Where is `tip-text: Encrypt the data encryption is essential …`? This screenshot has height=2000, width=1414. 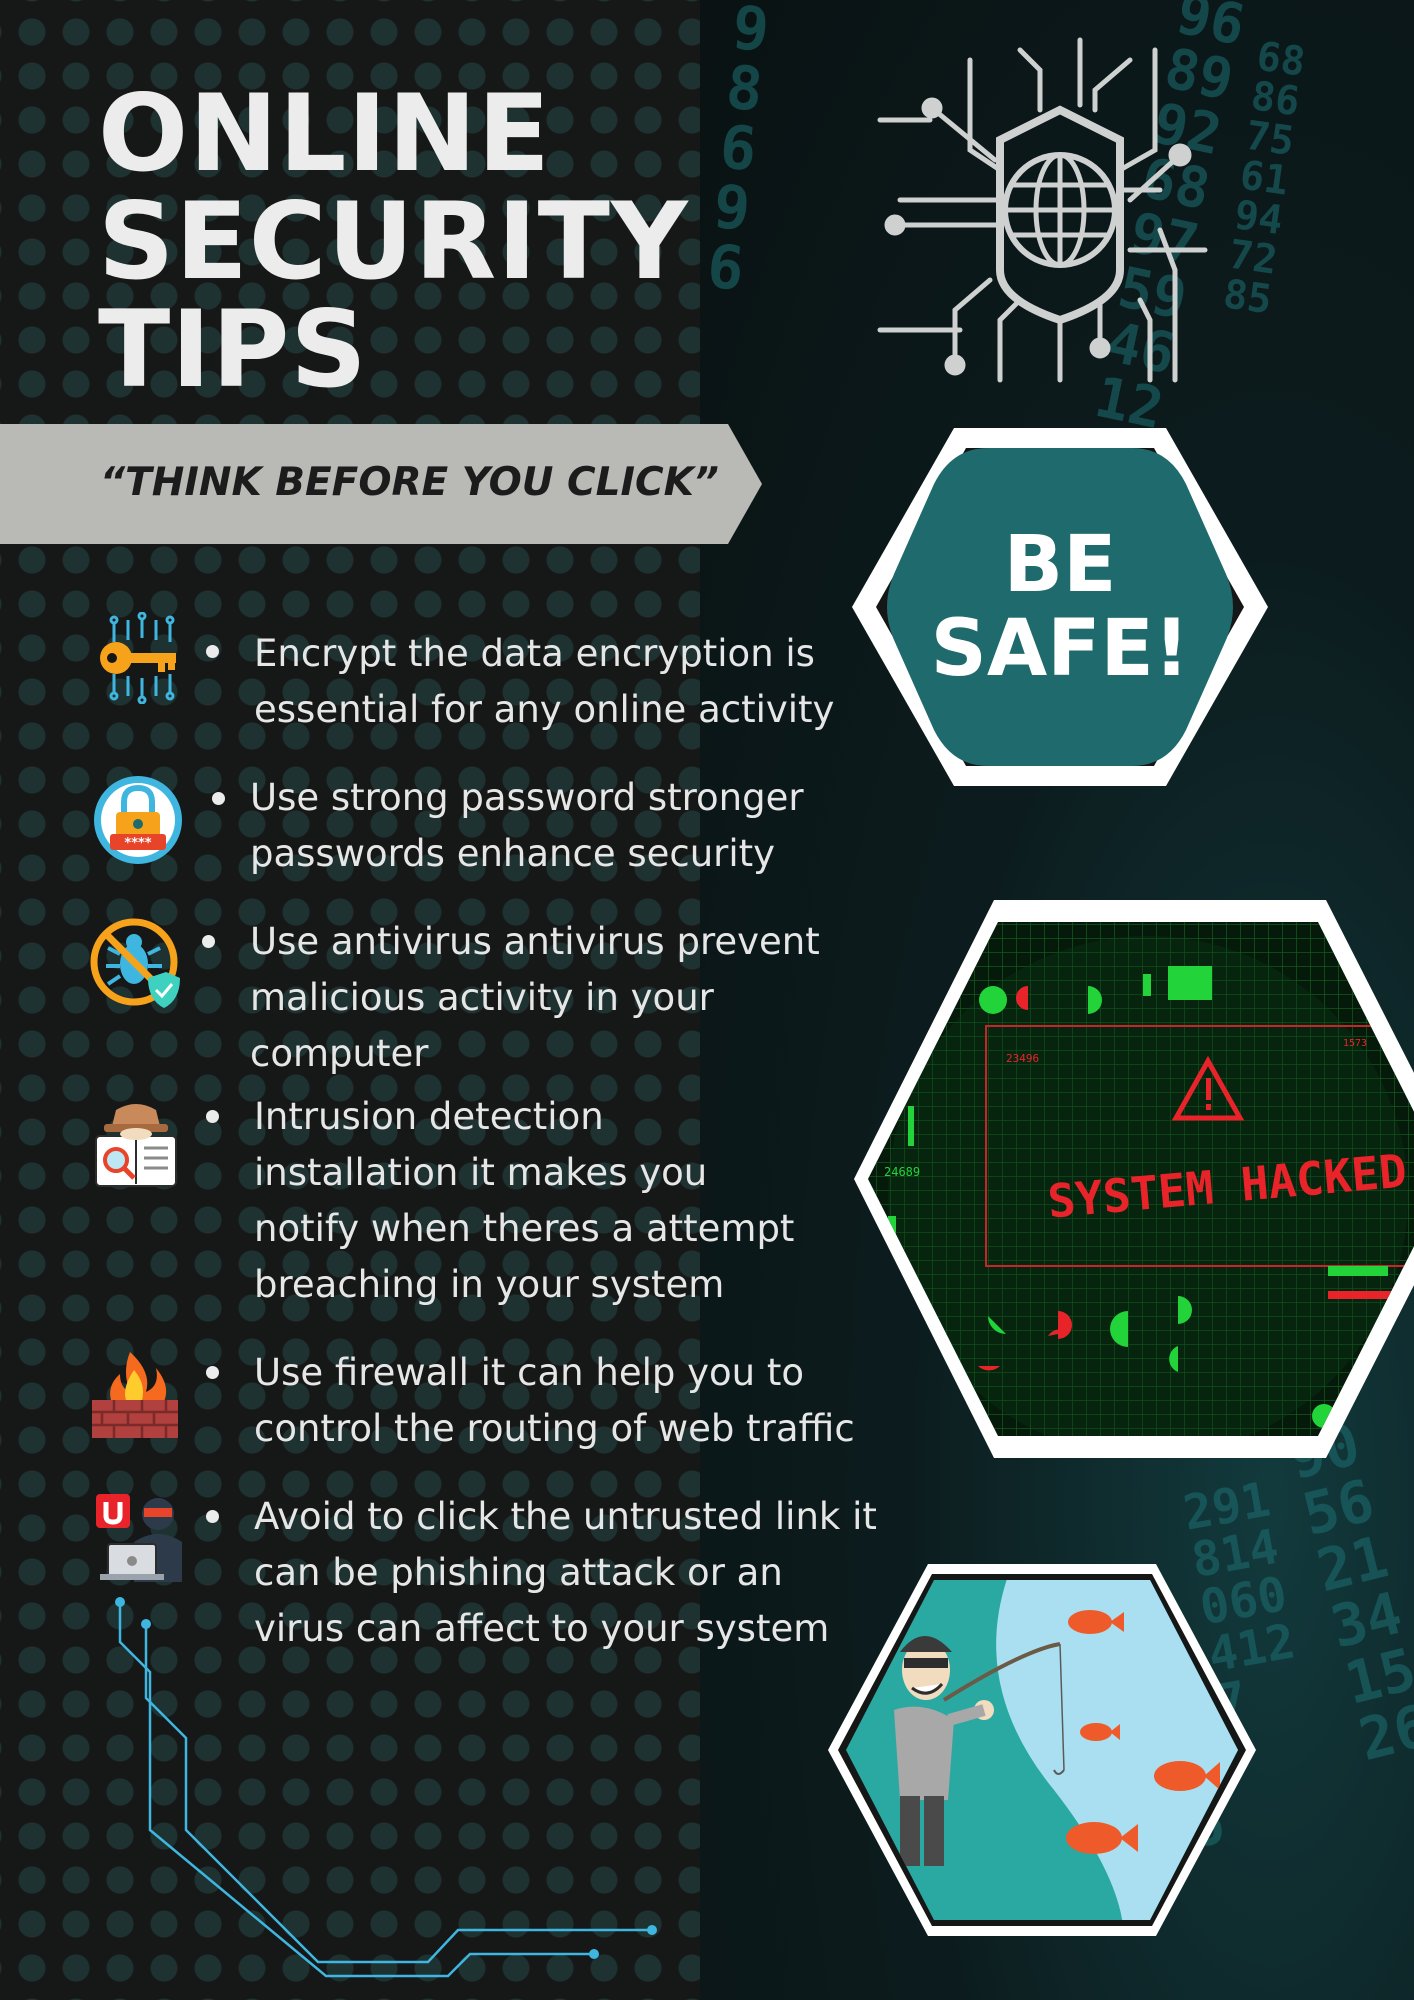
tip-text: Encrypt the data encryption is essential … is located at coordinates (544, 681).